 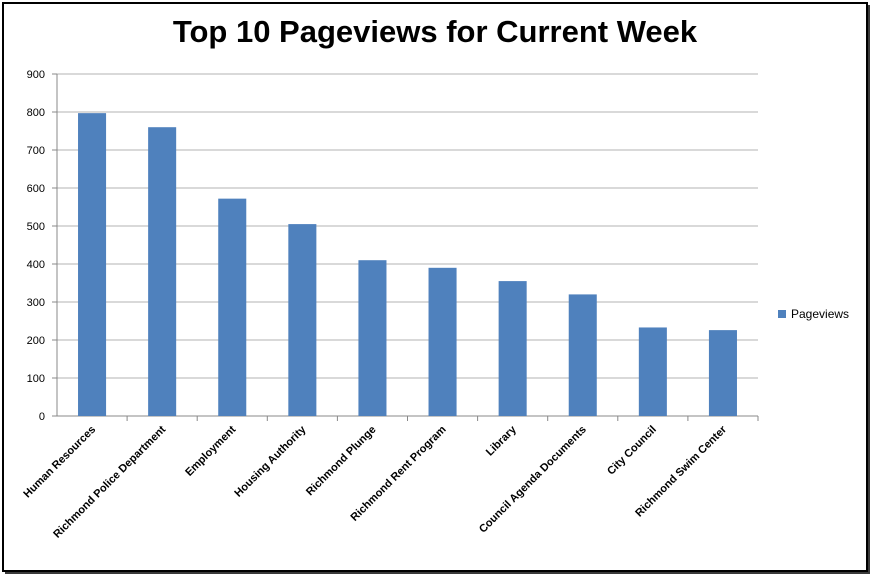 What do you see at coordinates (42, 417) in the screenshot?
I see `y-tick-label: 0` at bounding box center [42, 417].